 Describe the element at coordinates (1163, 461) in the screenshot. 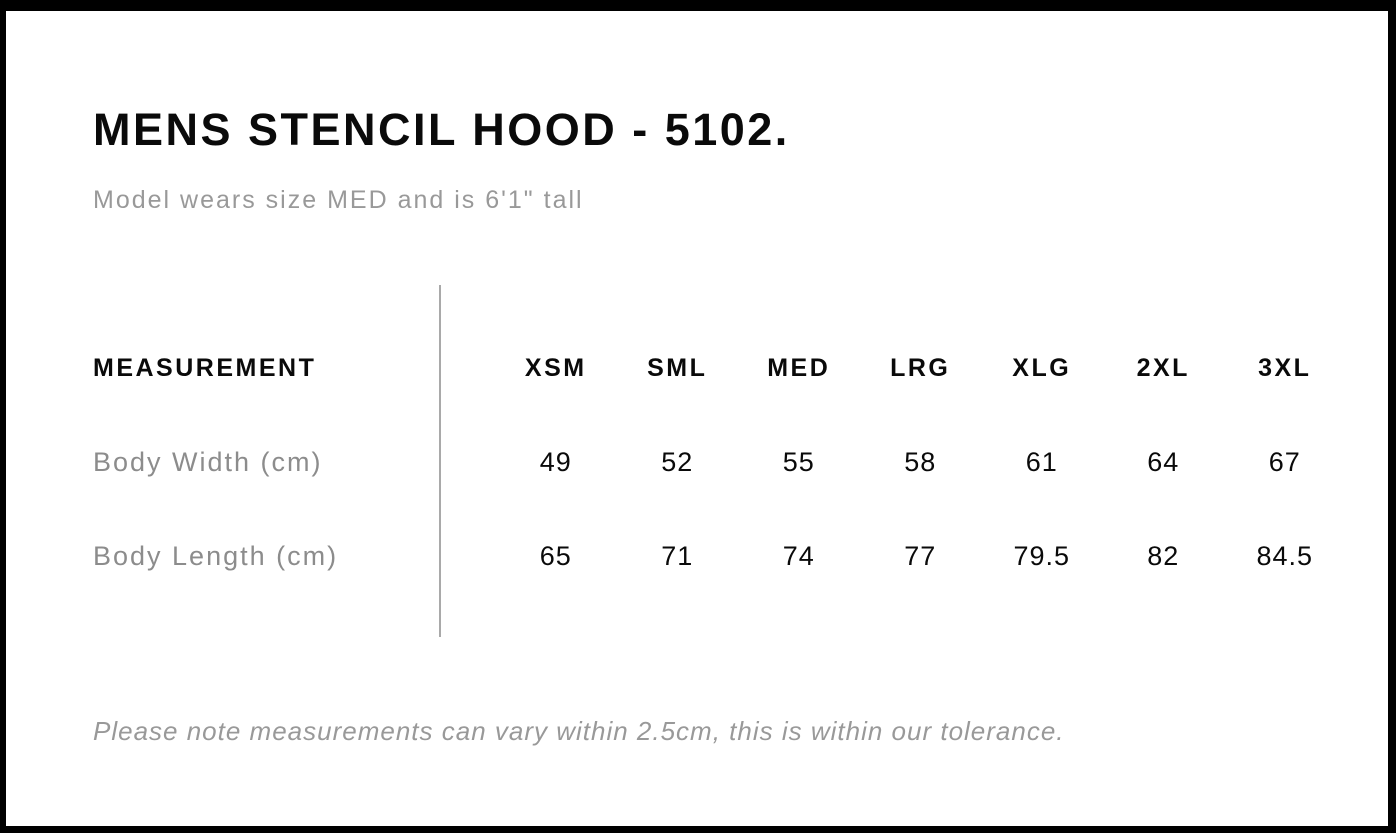

I see `body-width-value-2xl: 64` at that location.